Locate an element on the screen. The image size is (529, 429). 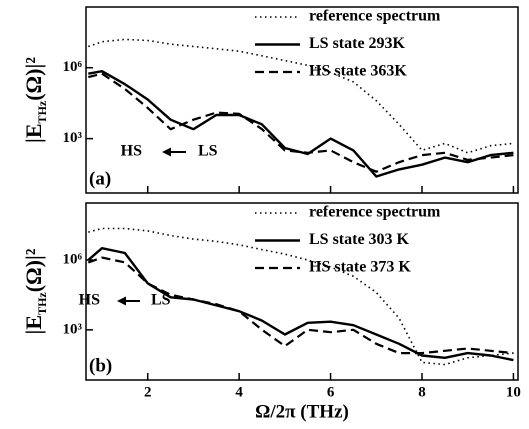
legend-label: HS state 373 K is located at coordinates (360, 267).